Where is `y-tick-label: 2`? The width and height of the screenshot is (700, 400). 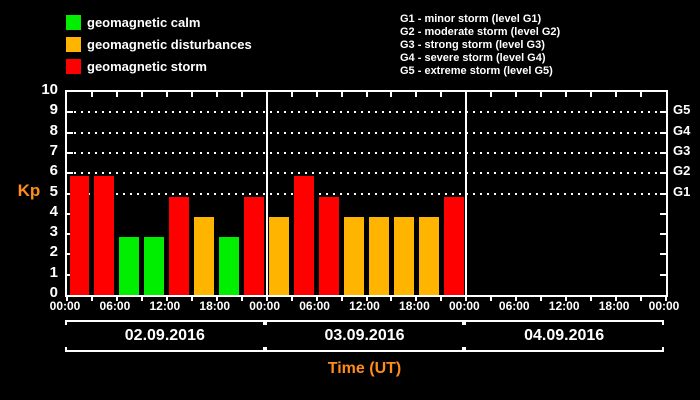
y-tick-label: 2 is located at coordinates (53, 252).